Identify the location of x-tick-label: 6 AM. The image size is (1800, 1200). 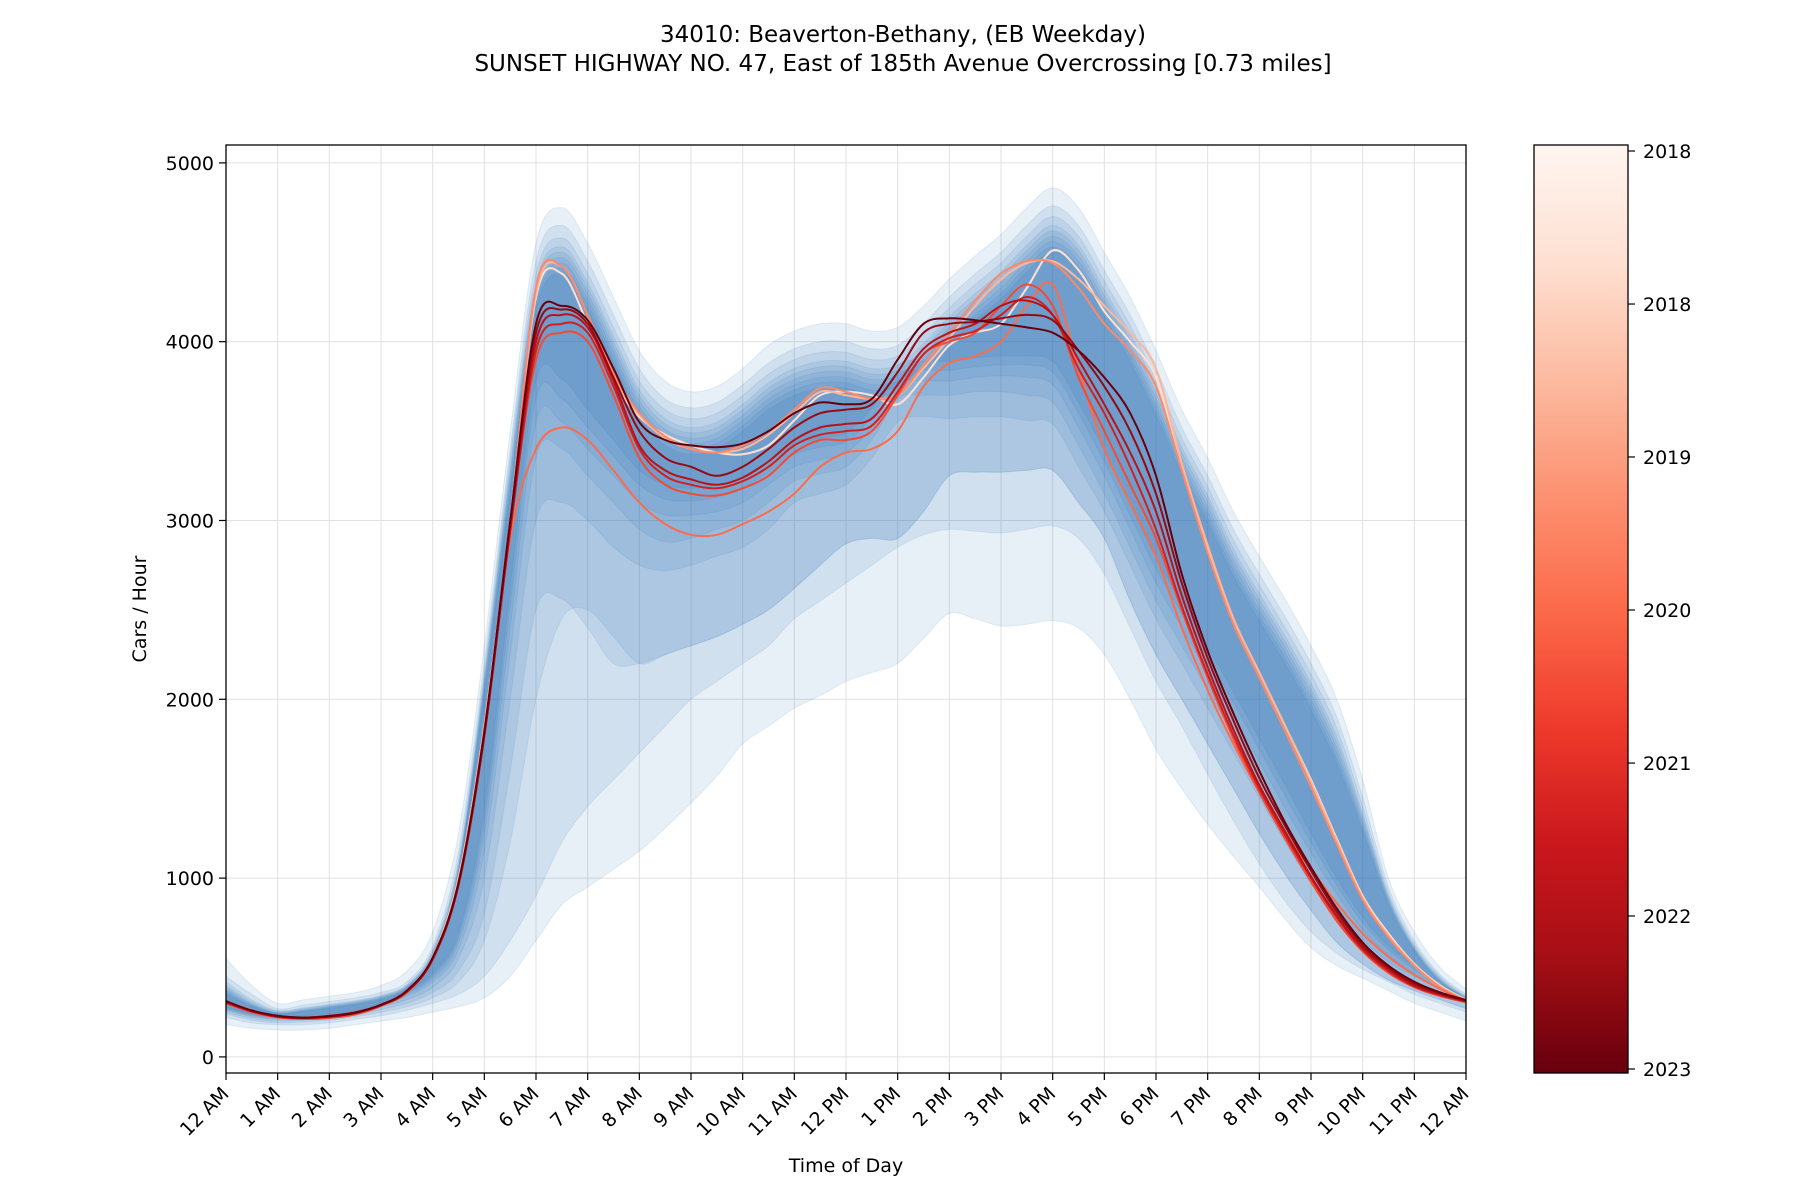
(518, 1107).